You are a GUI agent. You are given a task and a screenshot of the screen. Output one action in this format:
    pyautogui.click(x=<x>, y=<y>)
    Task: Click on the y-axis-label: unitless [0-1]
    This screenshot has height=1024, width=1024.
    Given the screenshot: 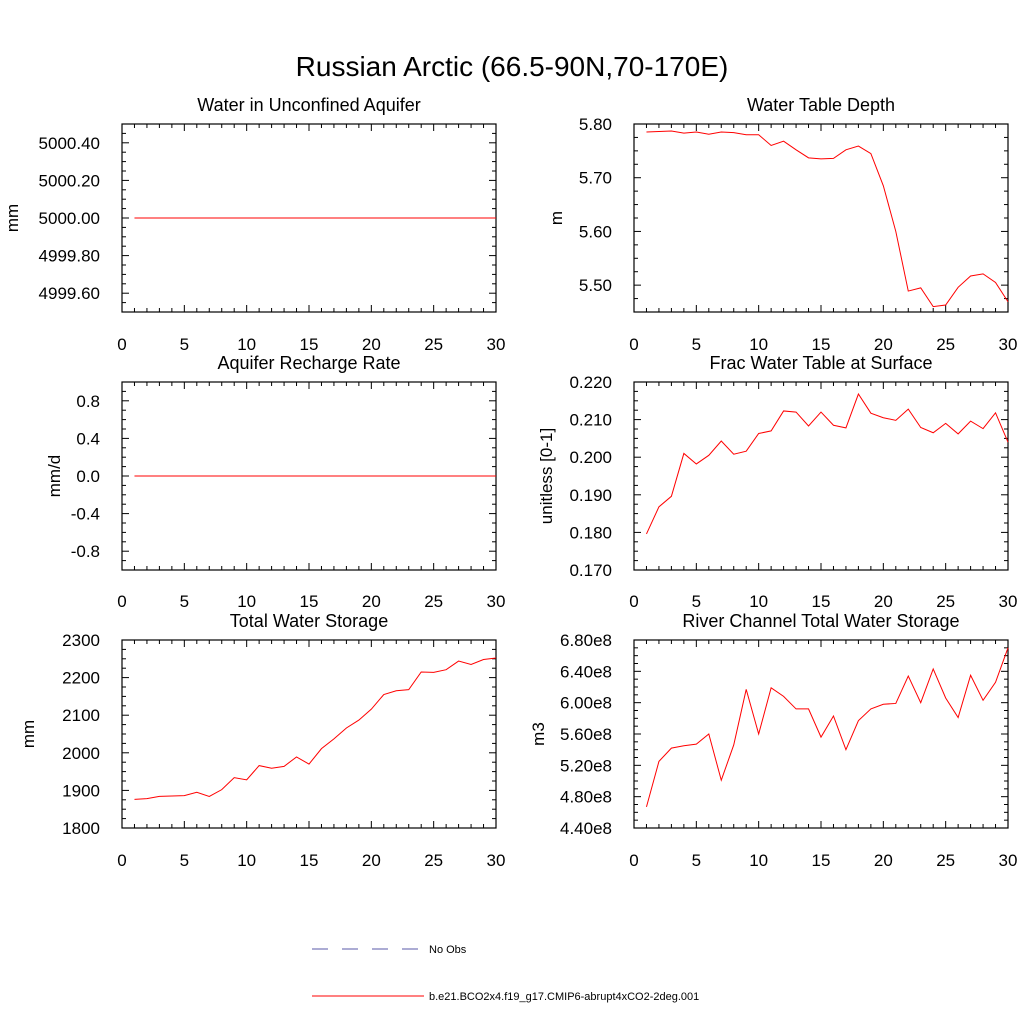 What is the action you would take?
    pyautogui.click(x=546, y=476)
    